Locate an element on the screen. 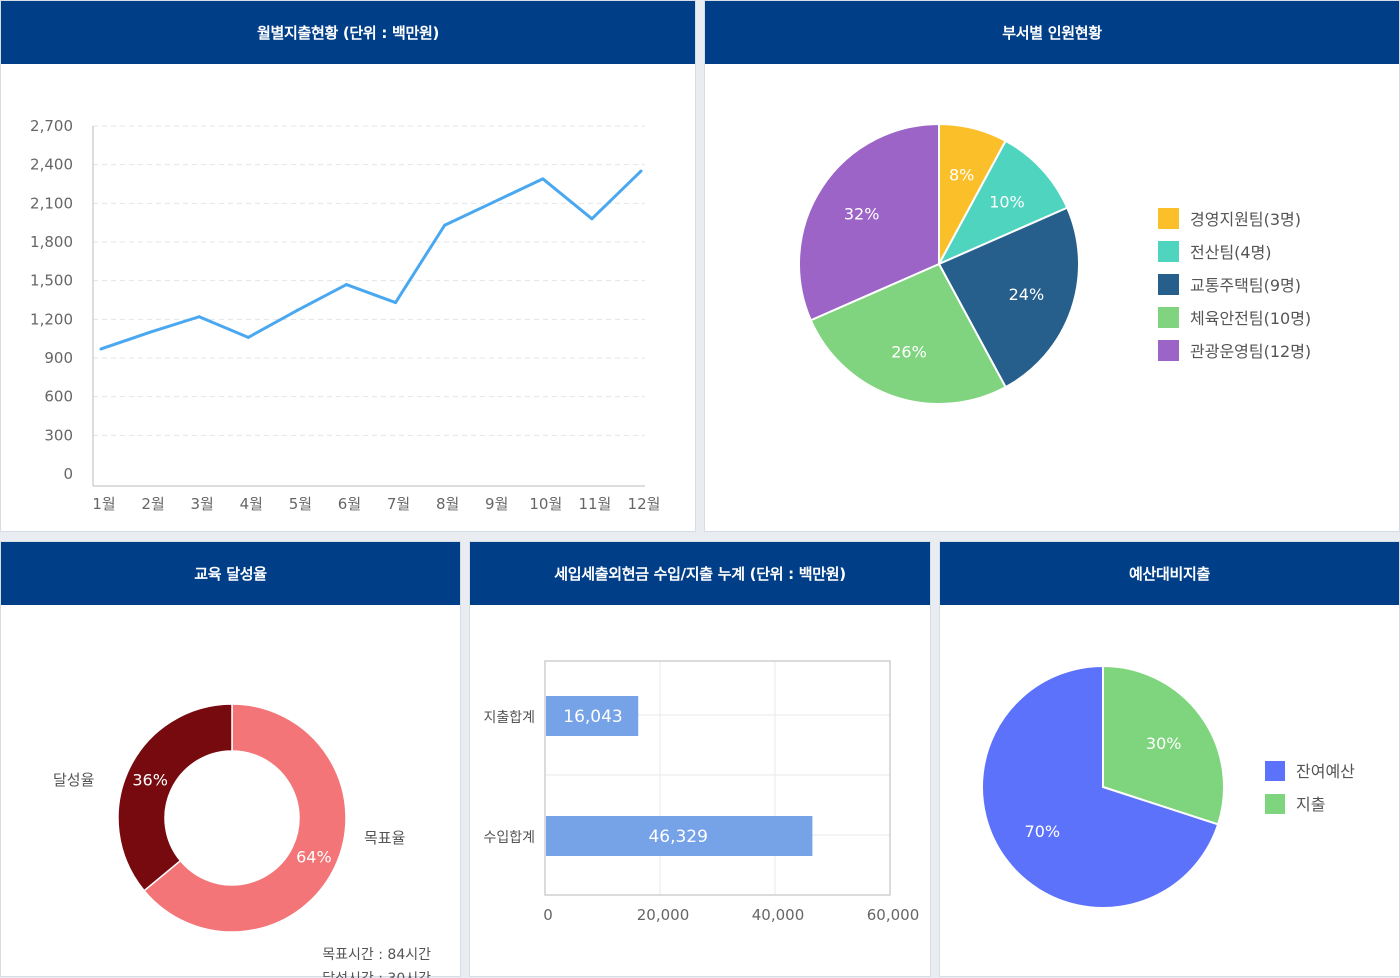 The image size is (1400, 978). x-tick-label: 12월 is located at coordinates (644, 504).